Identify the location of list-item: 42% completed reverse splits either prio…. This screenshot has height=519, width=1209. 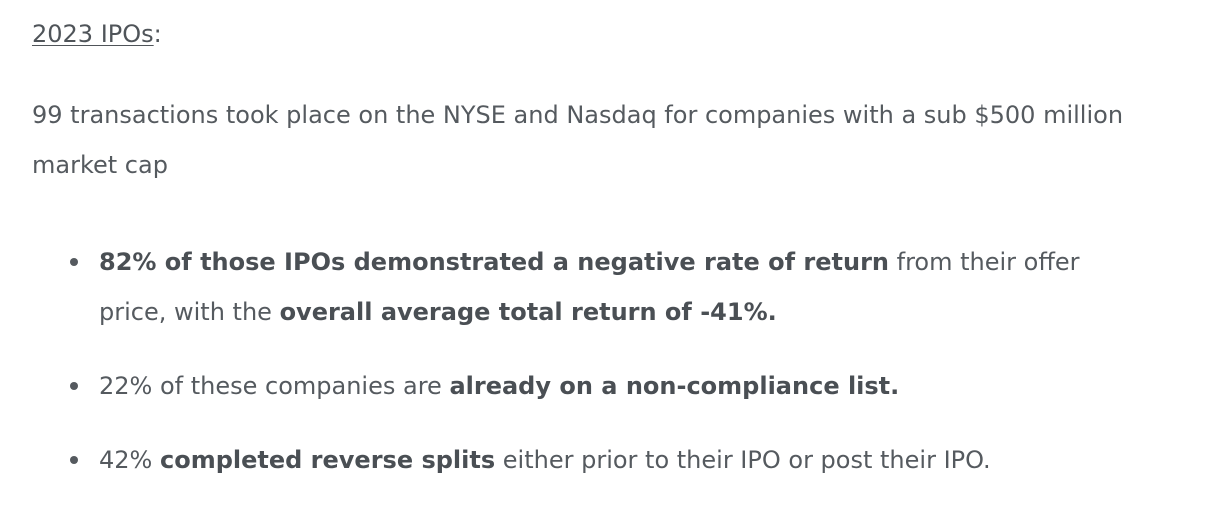
(592, 460).